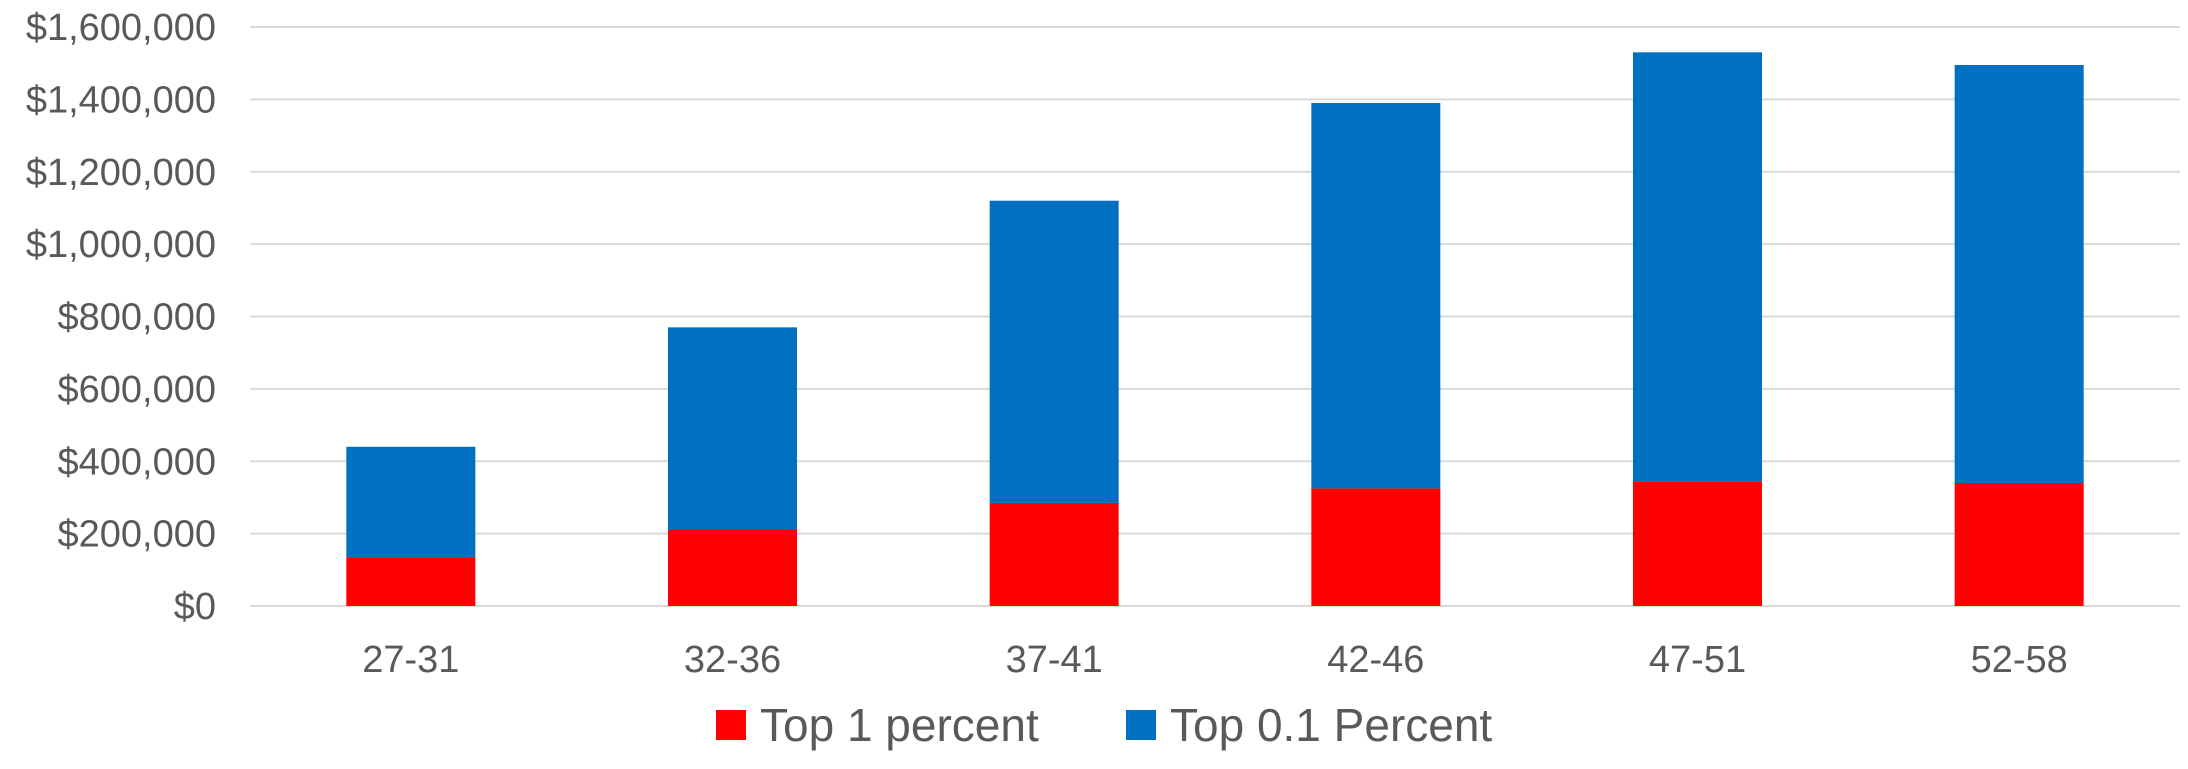  I want to click on y-tick-label: $1,200,000, so click(121, 173).